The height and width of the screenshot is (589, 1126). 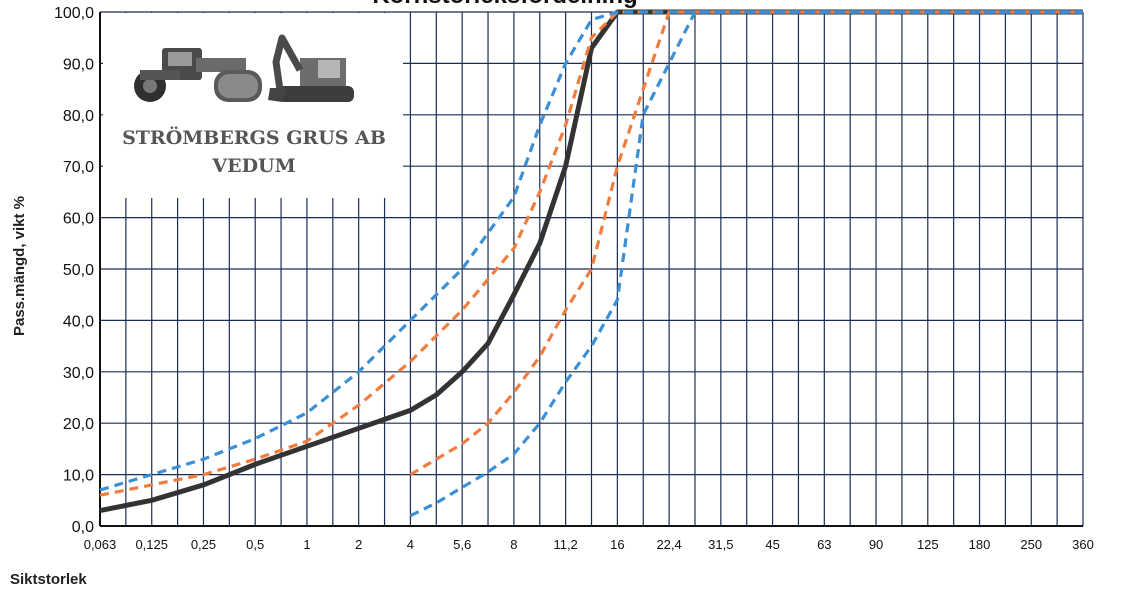 What do you see at coordinates (1031, 544) in the screenshot?
I see `x-tick-label: 250` at bounding box center [1031, 544].